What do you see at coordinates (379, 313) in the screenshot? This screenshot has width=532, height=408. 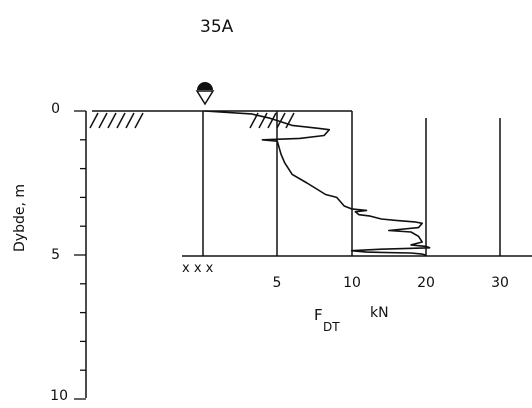 I see `force-axis-unit: kN` at bounding box center [379, 313].